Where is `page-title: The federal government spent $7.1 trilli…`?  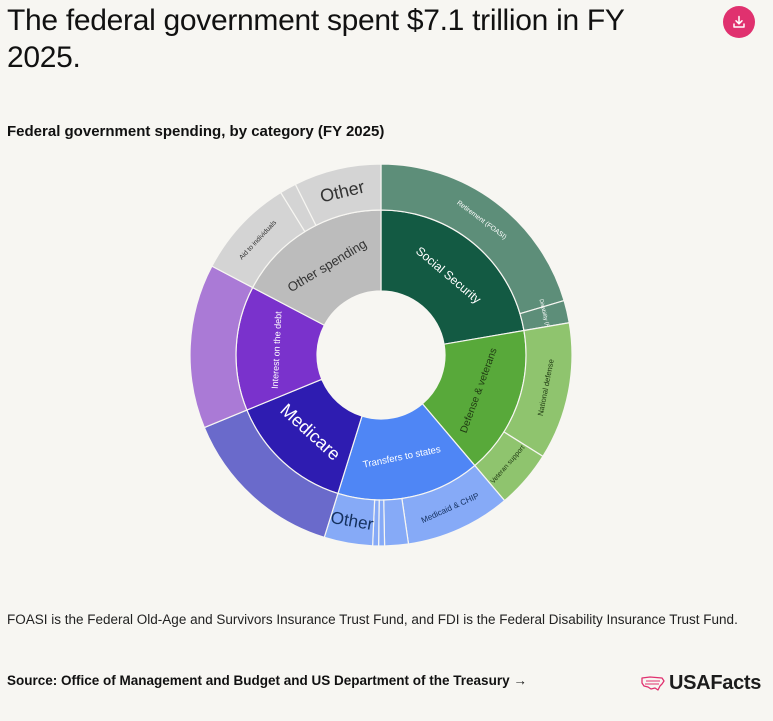 page-title: The federal government spent $7.1 trilli… is located at coordinates (316, 39).